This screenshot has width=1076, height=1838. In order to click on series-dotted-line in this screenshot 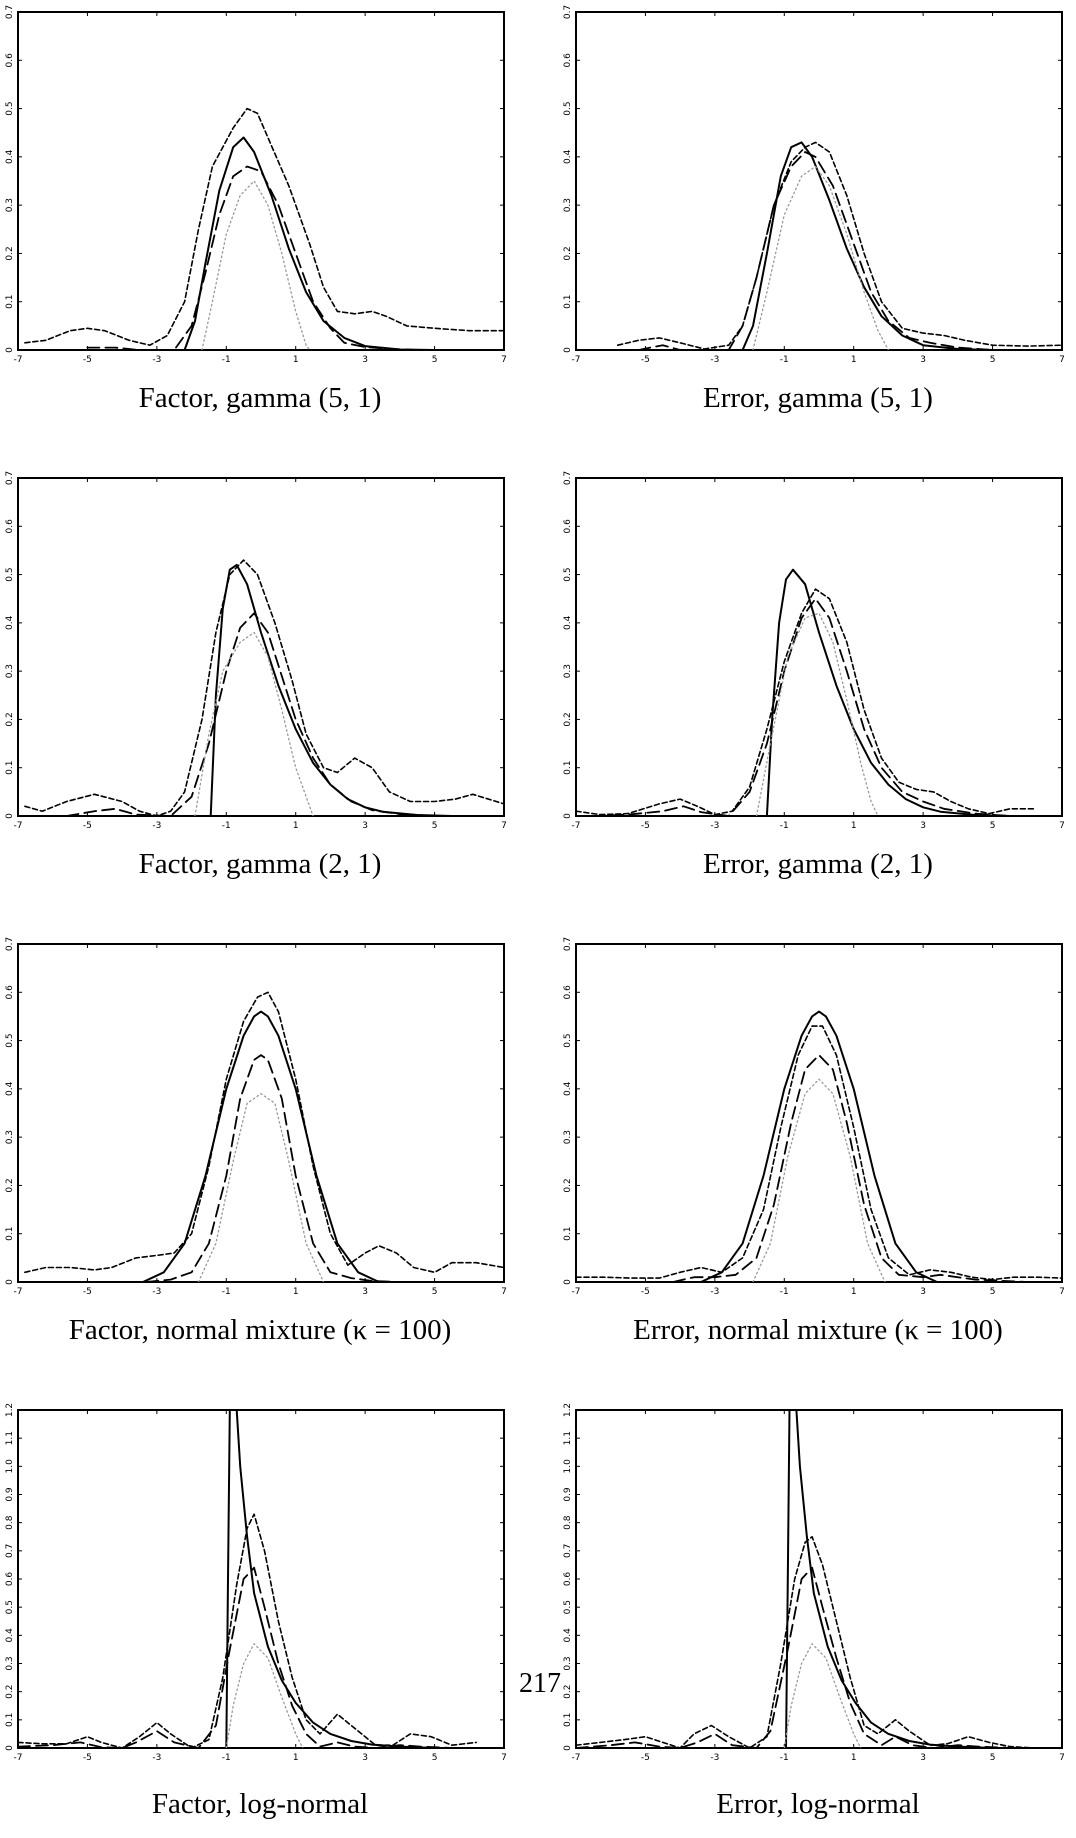, I will do `click(821, 257)`.